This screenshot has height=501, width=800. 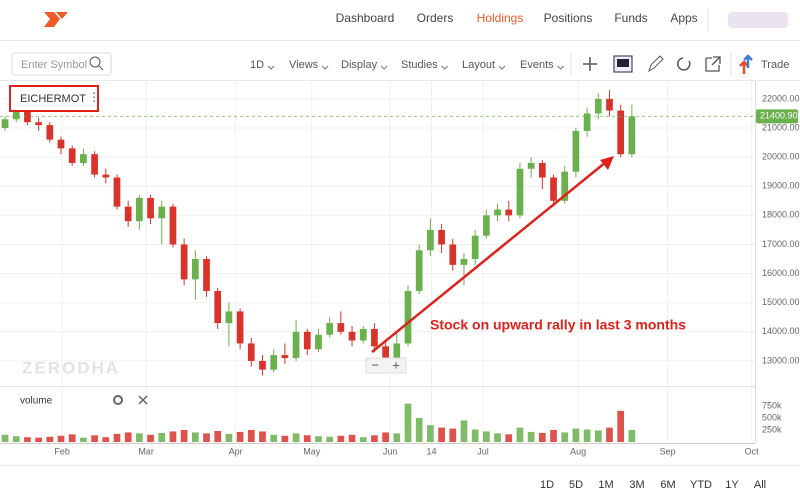 What do you see at coordinates (375, 364) in the screenshot?
I see `zoom-out: −` at bounding box center [375, 364].